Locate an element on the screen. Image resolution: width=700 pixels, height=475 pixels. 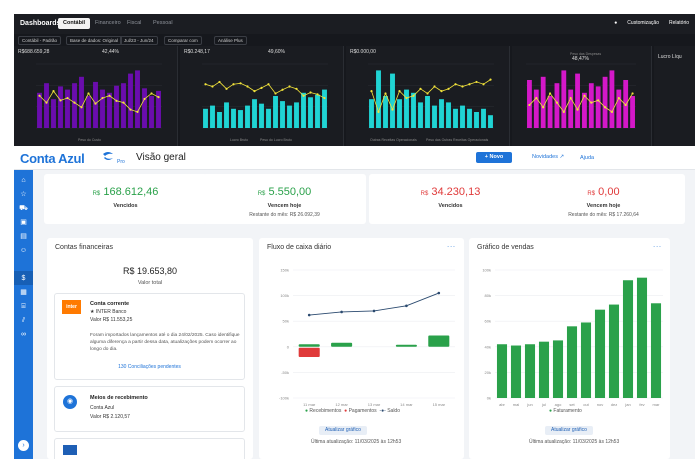
panel-4-legend: Peso das Despesas is located at coordinates (586, 54).